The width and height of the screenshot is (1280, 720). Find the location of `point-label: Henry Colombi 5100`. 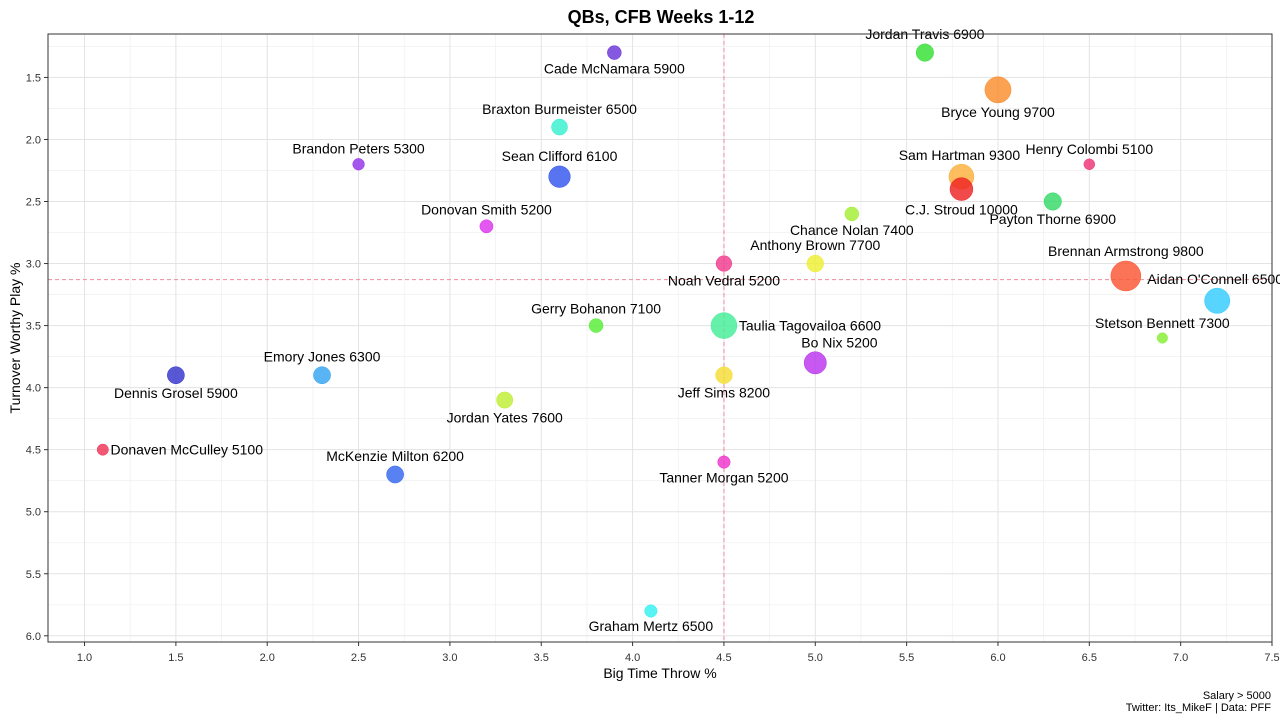

point-label: Henry Colombi 5100 is located at coordinates (1090, 149).